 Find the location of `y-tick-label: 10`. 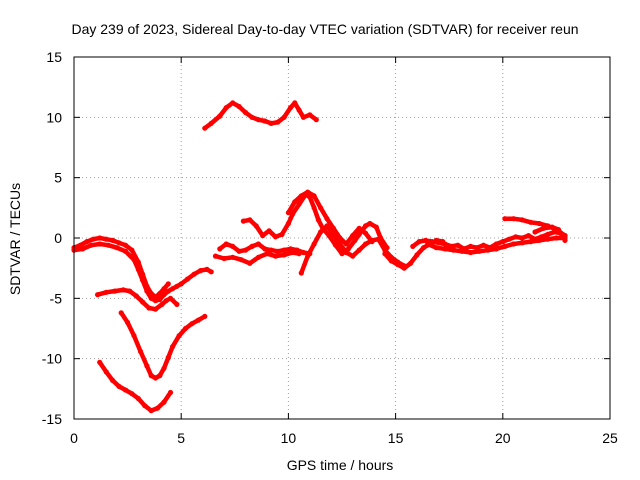

y-tick-label: 10 is located at coordinates (54, 117).